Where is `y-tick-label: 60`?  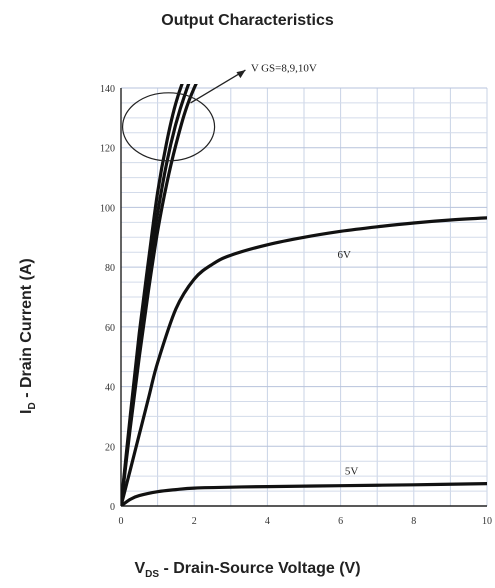
y-tick-label: 60 is located at coordinates (110, 328).